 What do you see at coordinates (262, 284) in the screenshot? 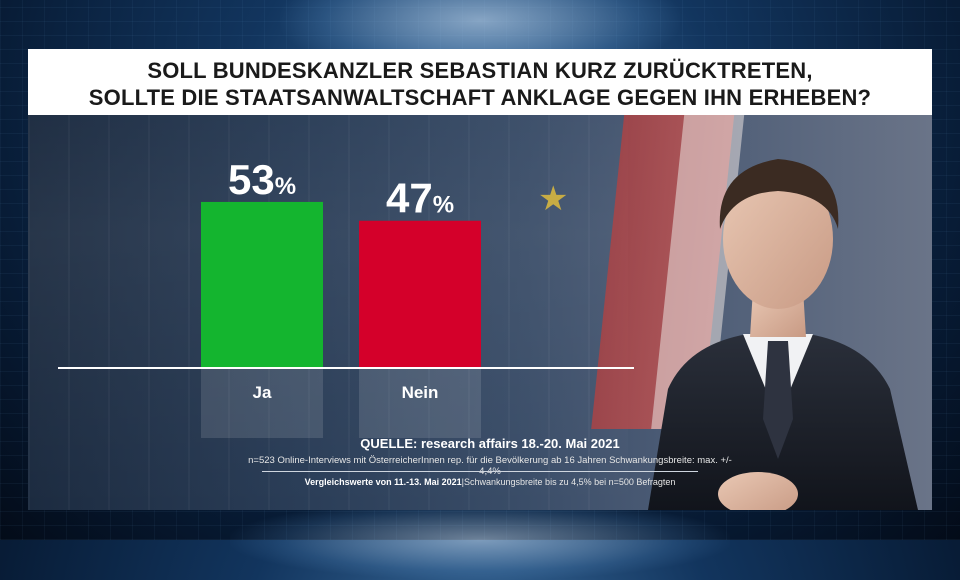
I see `bar-ja` at bounding box center [262, 284].